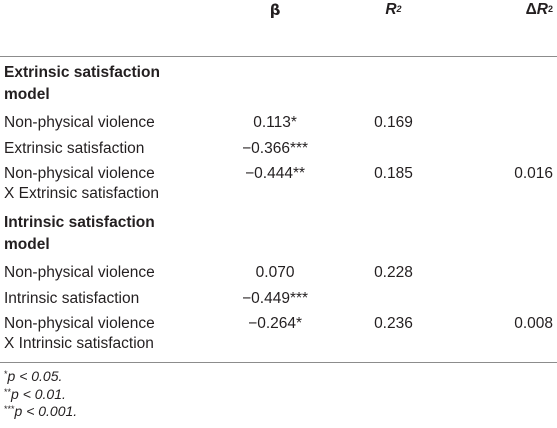  I want to click on footnote-marker: **, so click(8, 391).